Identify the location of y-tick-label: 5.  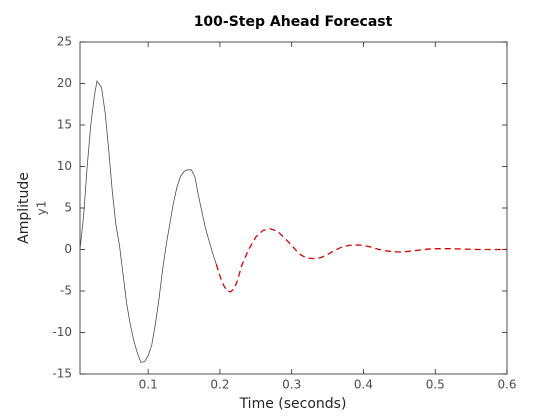
(68, 208).